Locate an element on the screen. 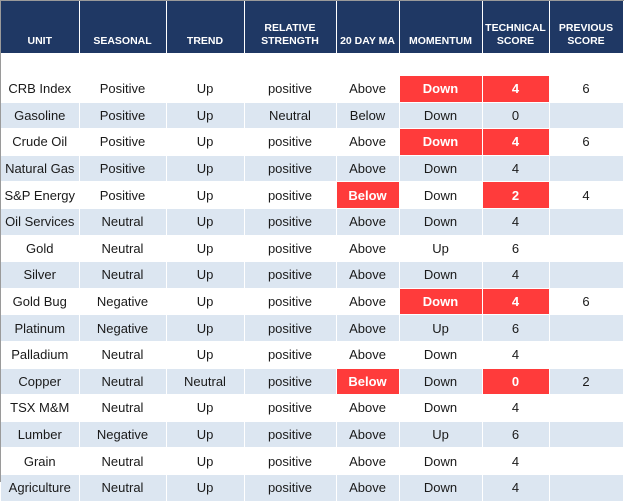 Image resolution: width=628 pixels, height=502 pixels. unit-cell: Gasoline is located at coordinates (40, 116).